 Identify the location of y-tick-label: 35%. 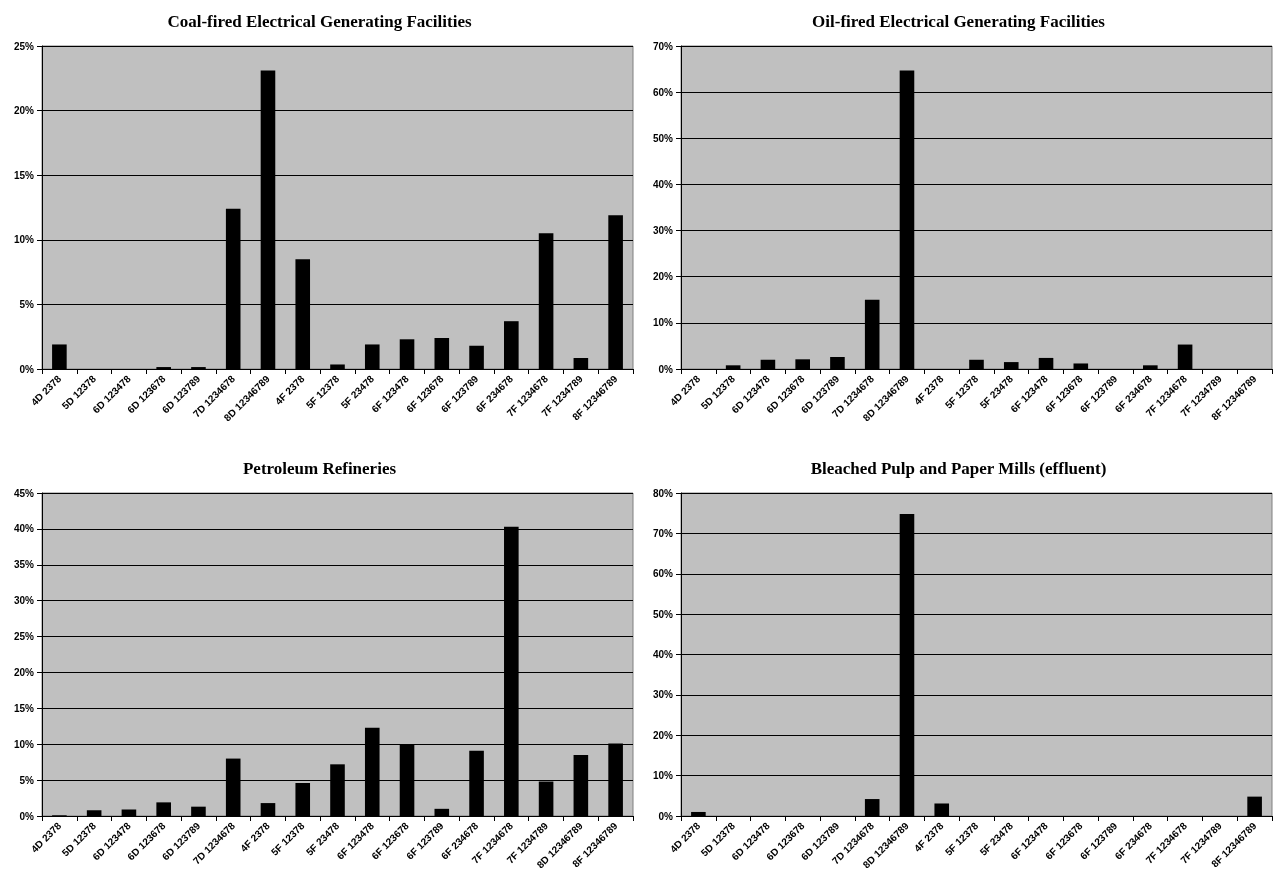
(24, 565).